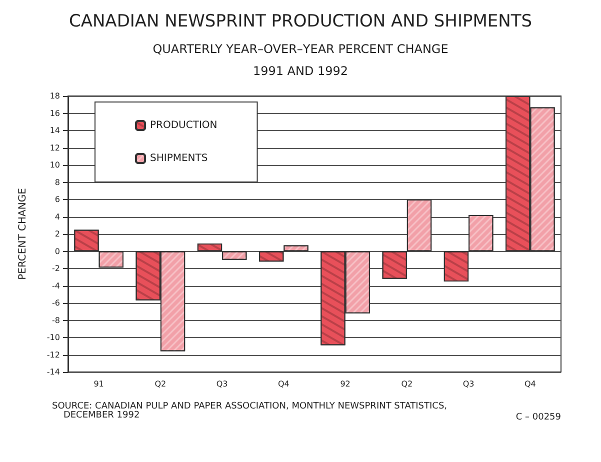 The image size is (601, 462). I want to click on text: C – 00259, so click(539, 417).